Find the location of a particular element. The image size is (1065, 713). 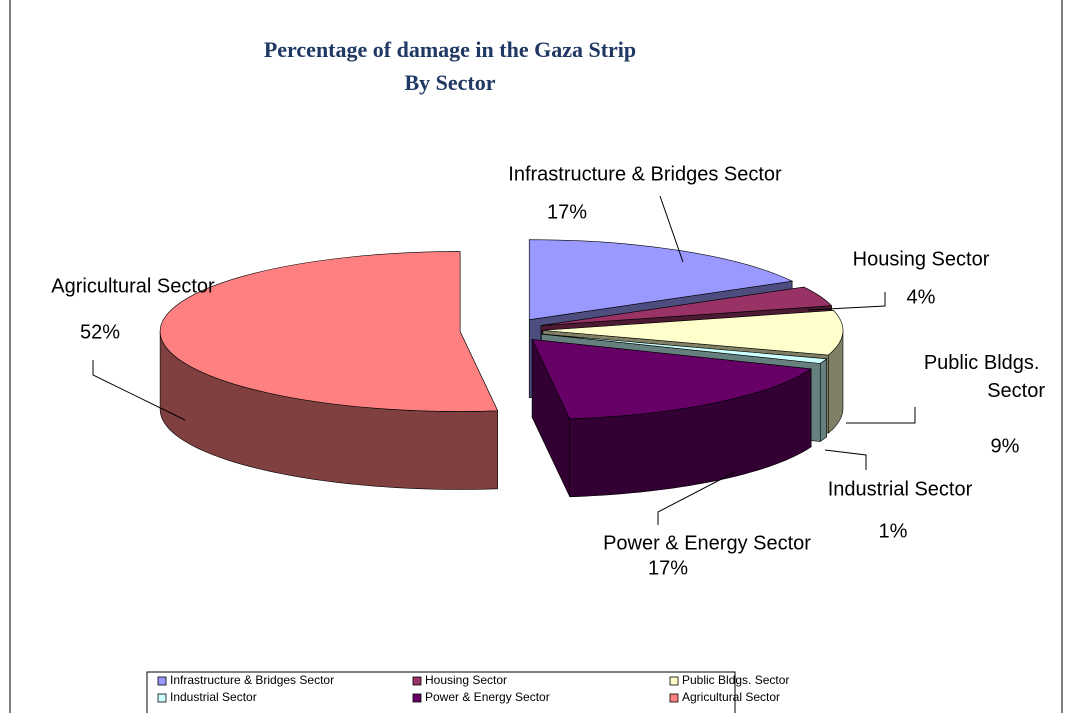

data-label-name: Power & Energy Sector is located at coordinates (707, 543).